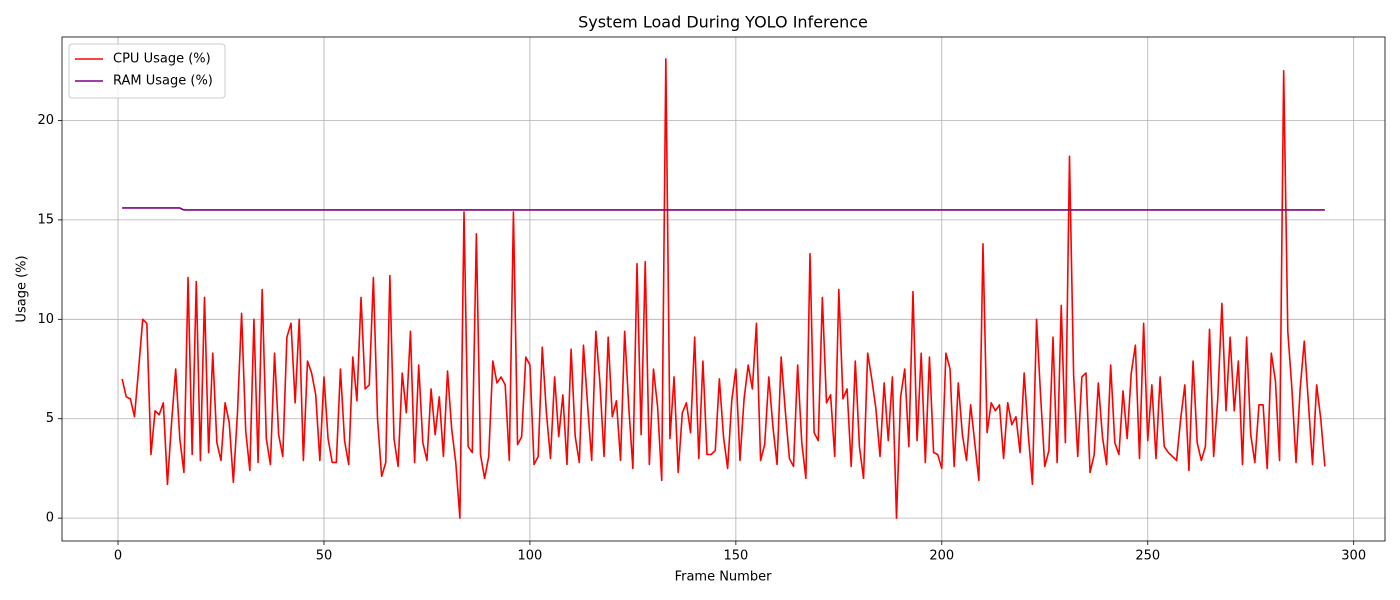  I want to click on x-tick-label: 300, so click(1353, 556).